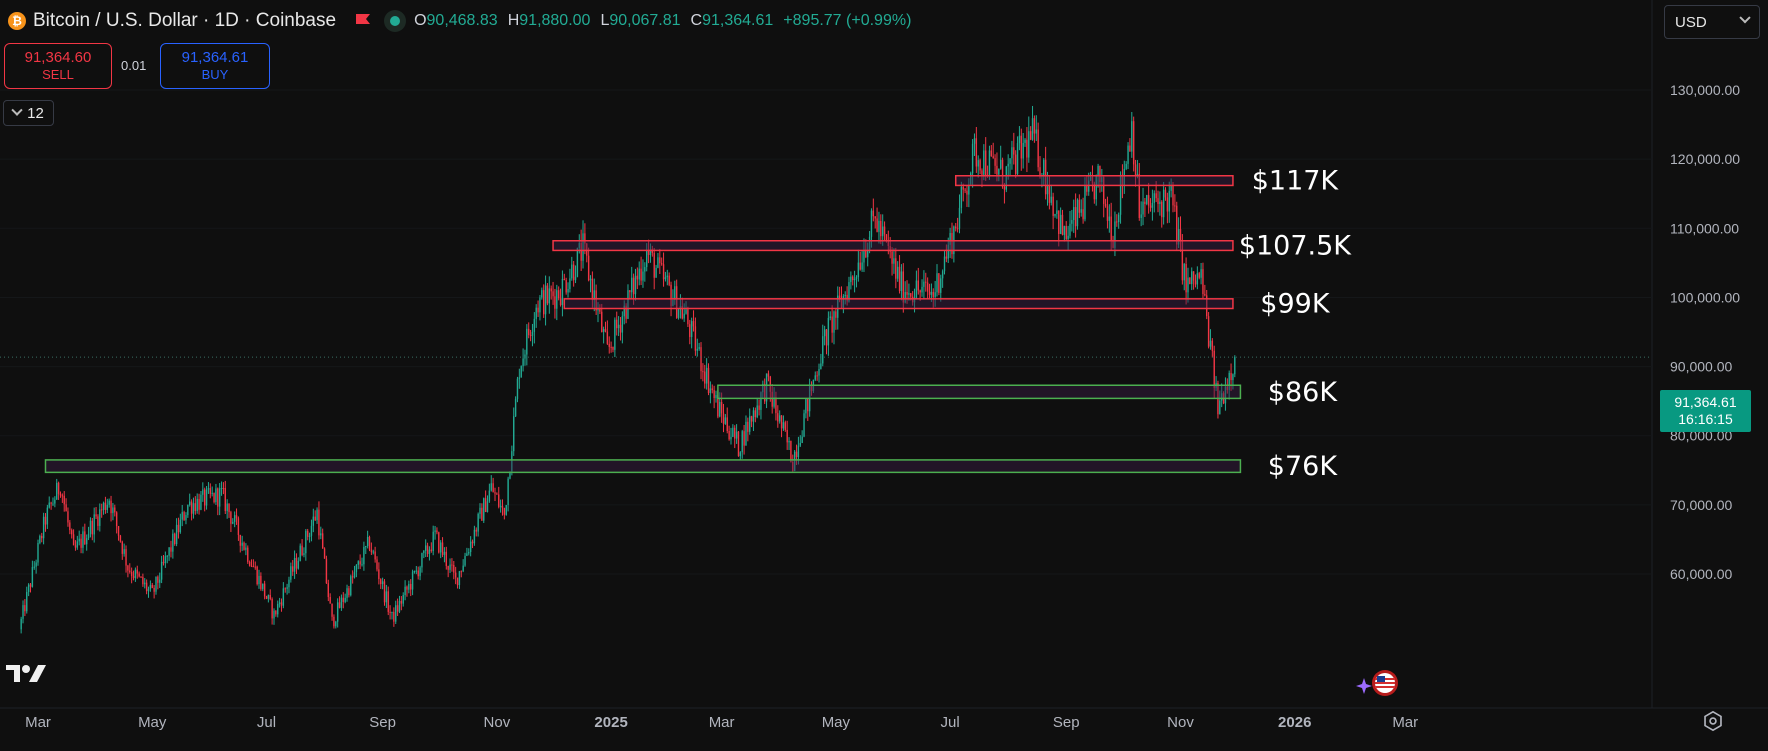 This screenshot has height=751, width=1768. Describe the element at coordinates (1713, 721) in the screenshot. I see `settings-icon` at that location.